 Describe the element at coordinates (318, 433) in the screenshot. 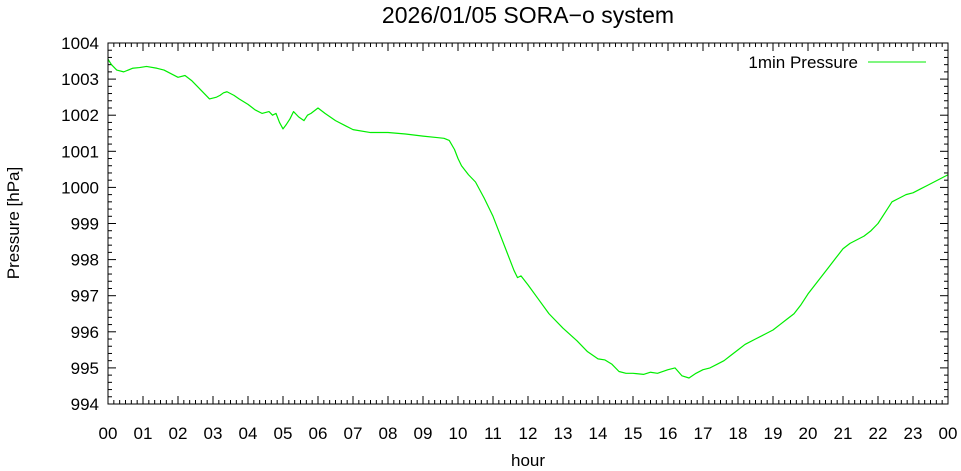

I see `x-tick-label: 06` at that location.